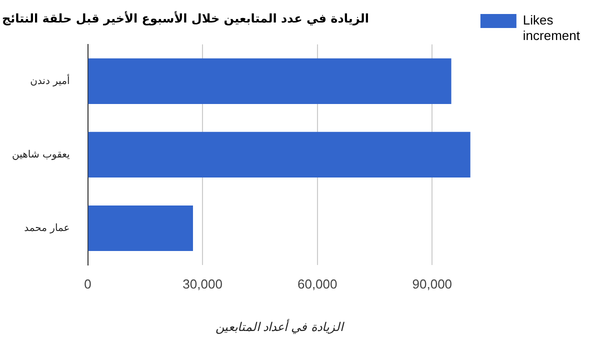  What do you see at coordinates (551, 28) in the screenshot?
I see `legend-label: Likes increment` at bounding box center [551, 28].